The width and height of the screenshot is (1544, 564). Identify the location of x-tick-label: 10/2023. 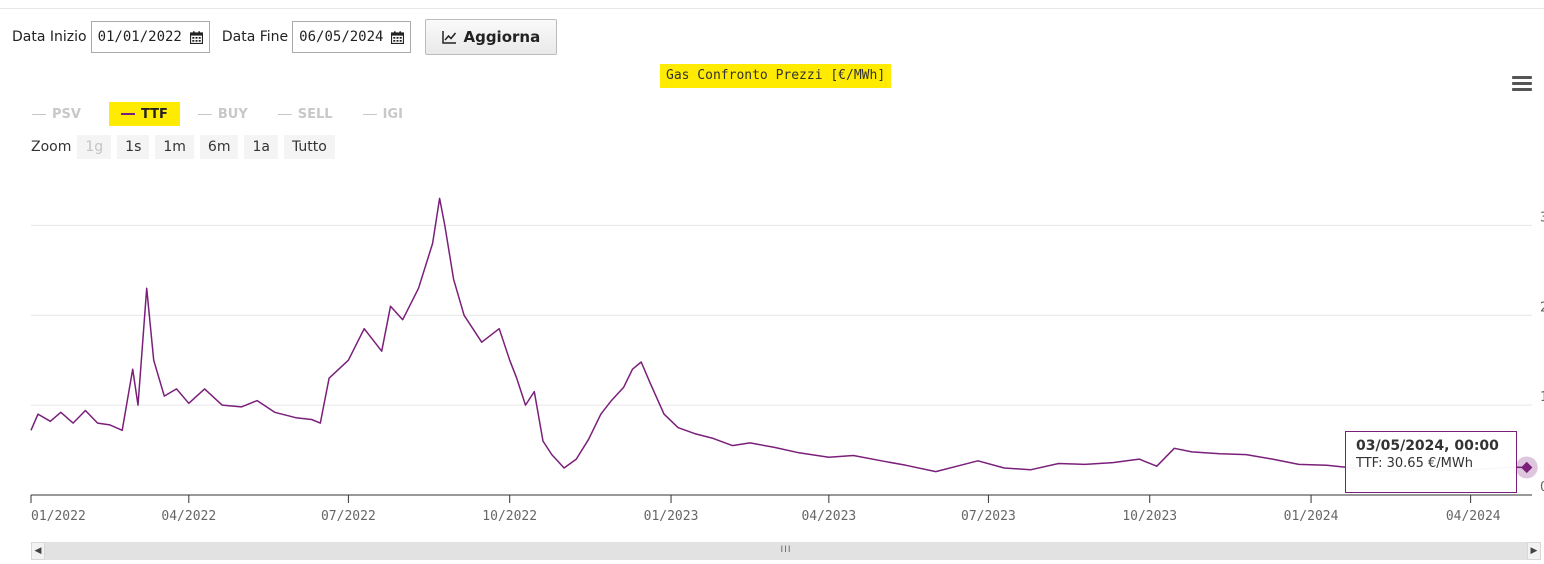
(1149, 516).